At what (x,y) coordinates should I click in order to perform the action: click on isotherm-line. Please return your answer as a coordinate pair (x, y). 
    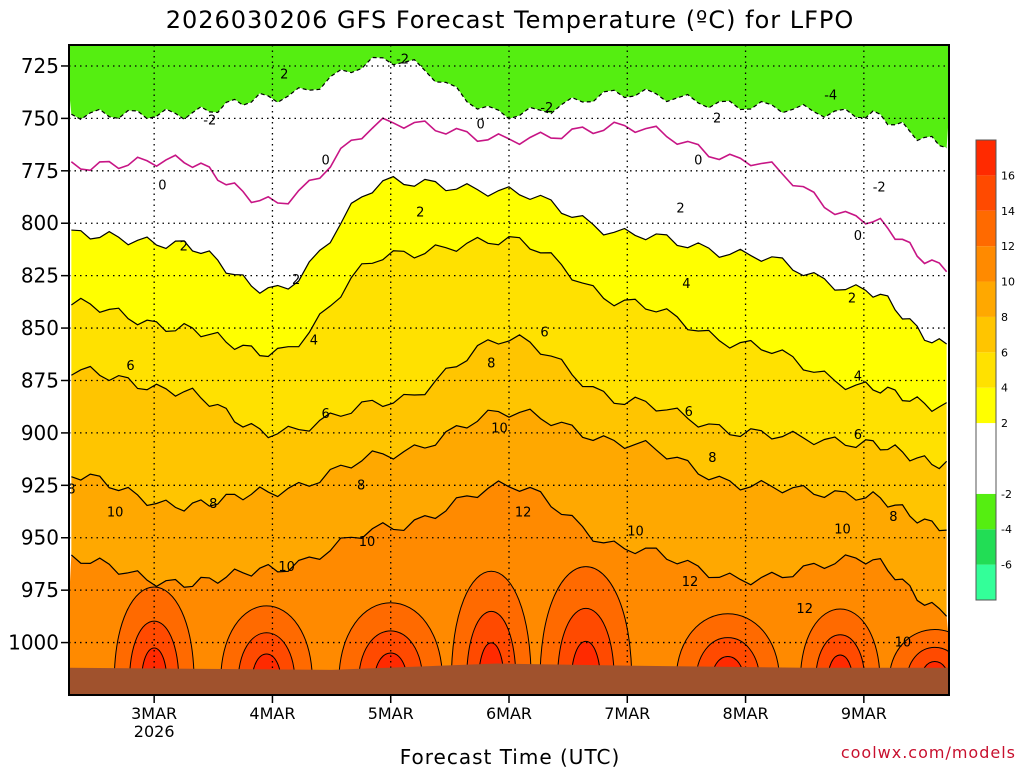
    Looking at the image, I should click on (509, 470).